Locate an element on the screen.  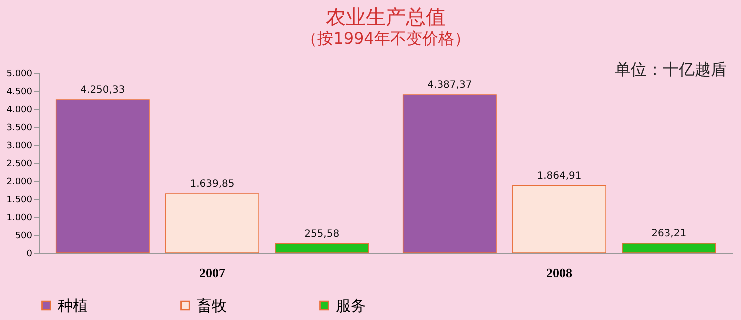
x-tick-label: 2008 is located at coordinates (559, 273).